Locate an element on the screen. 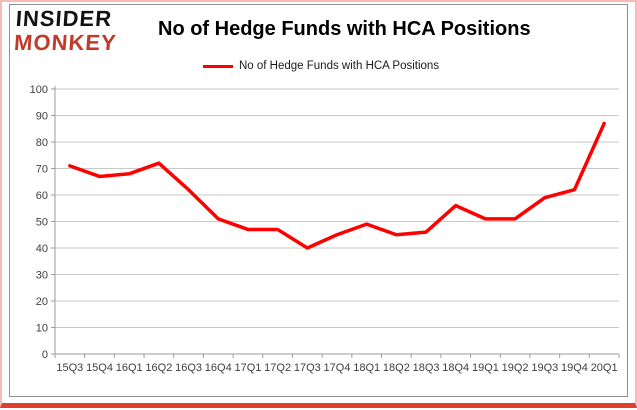 The width and height of the screenshot is (637, 410). x-axis-label: 19Q1 is located at coordinates (485, 368).